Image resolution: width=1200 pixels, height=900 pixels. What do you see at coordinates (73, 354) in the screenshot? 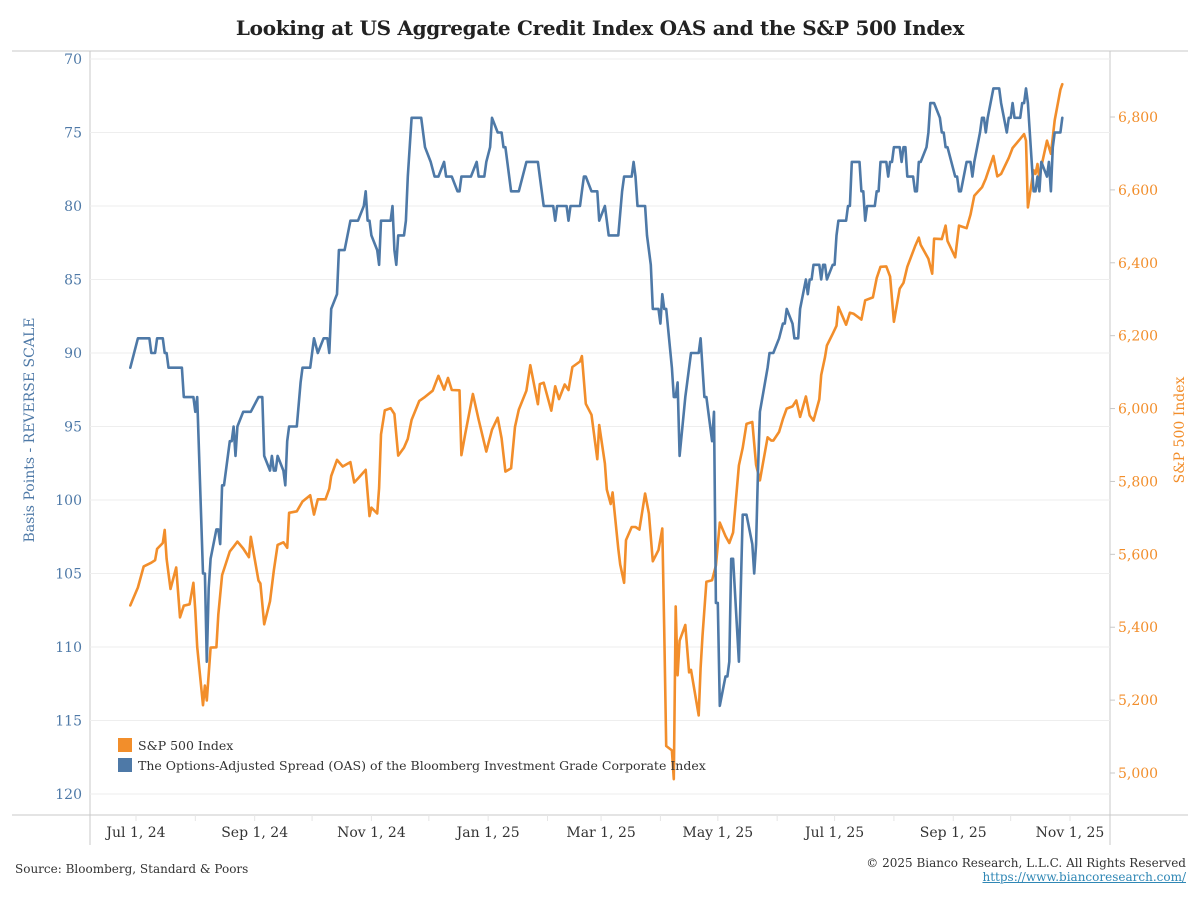
I see `left-tick-label: 90` at bounding box center [73, 354].